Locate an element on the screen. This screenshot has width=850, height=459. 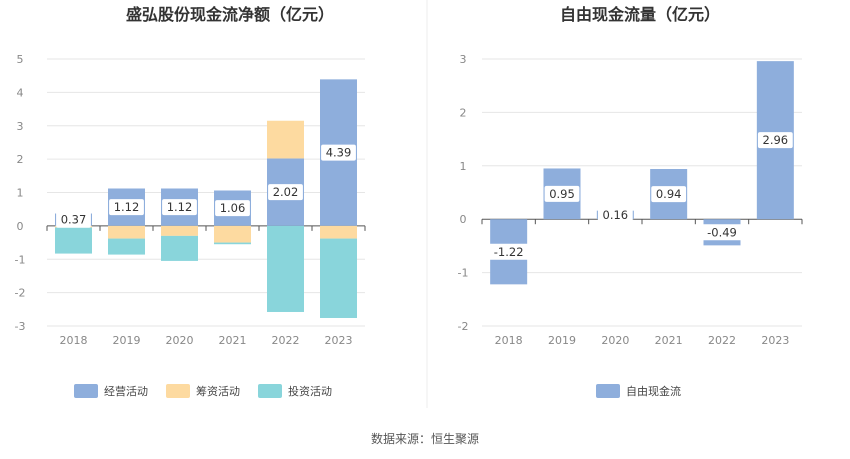
bar-筹资活动-2023 is located at coordinates (338, 232).